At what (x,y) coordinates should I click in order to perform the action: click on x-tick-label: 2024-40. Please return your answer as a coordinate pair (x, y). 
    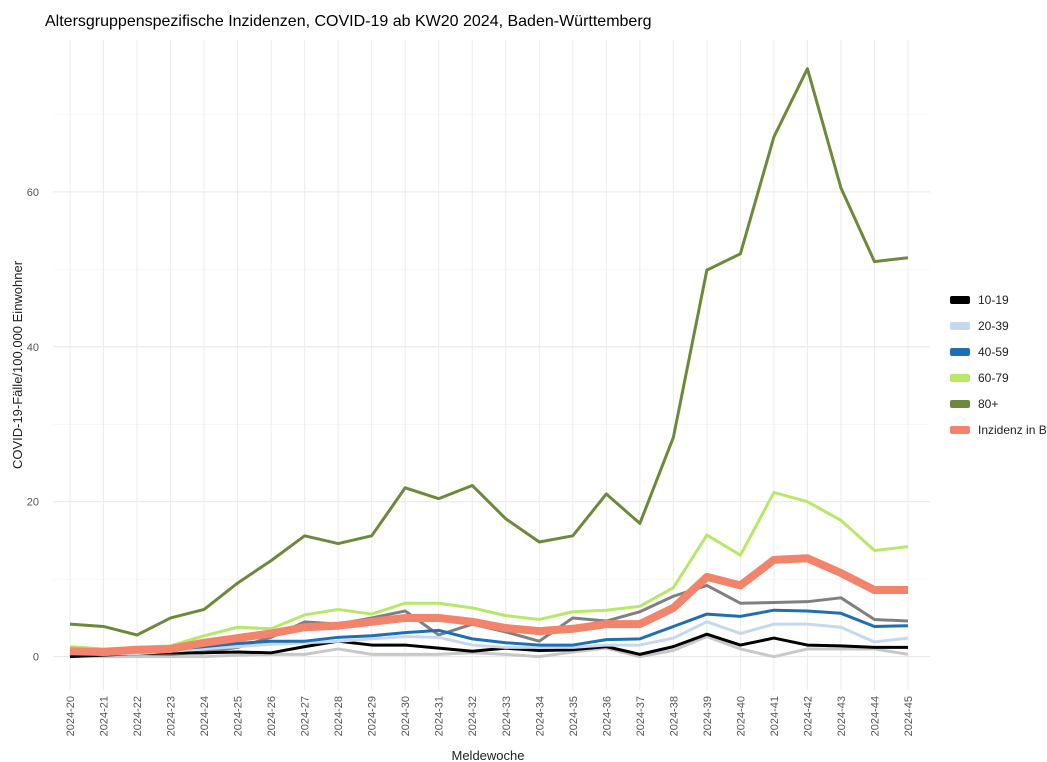
    Looking at the image, I should click on (741, 716).